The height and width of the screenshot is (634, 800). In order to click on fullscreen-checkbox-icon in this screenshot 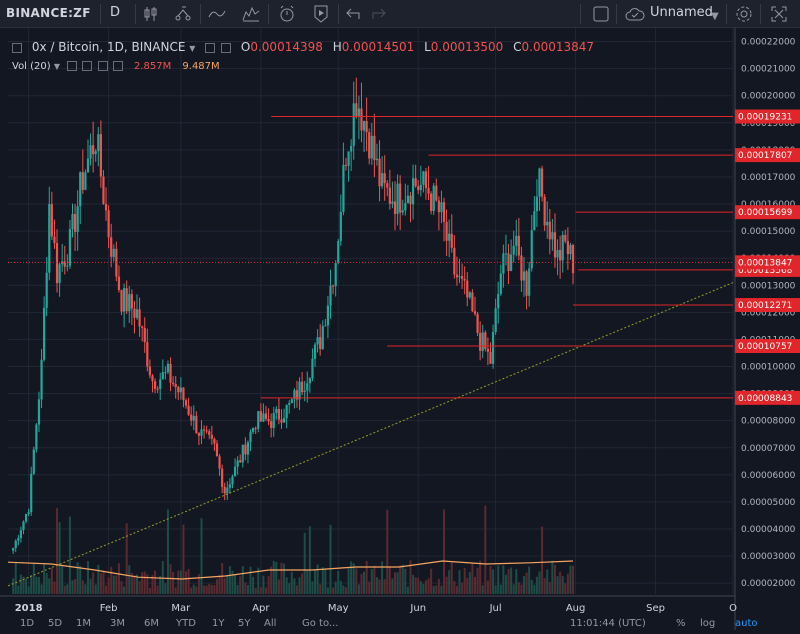, I will do `click(601, 14)`.